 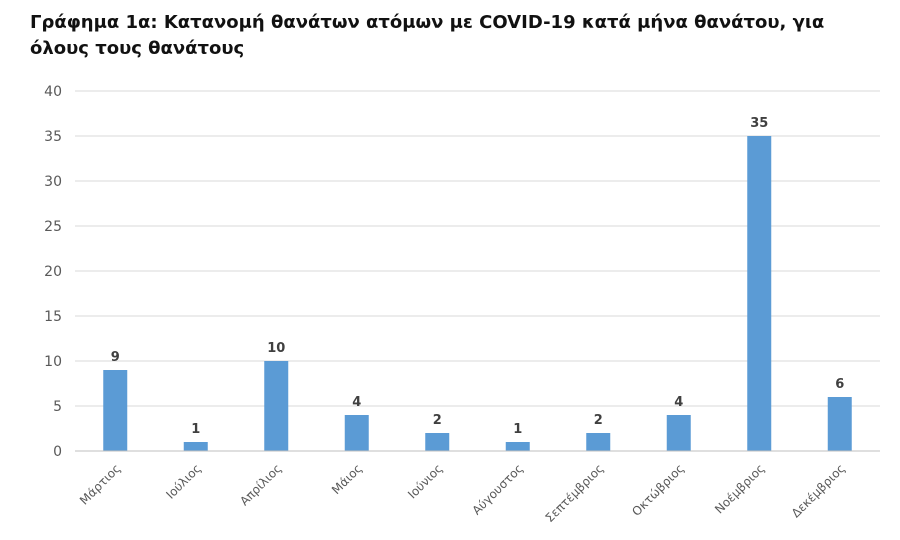 I want to click on data-label: 6, so click(x=839, y=384).